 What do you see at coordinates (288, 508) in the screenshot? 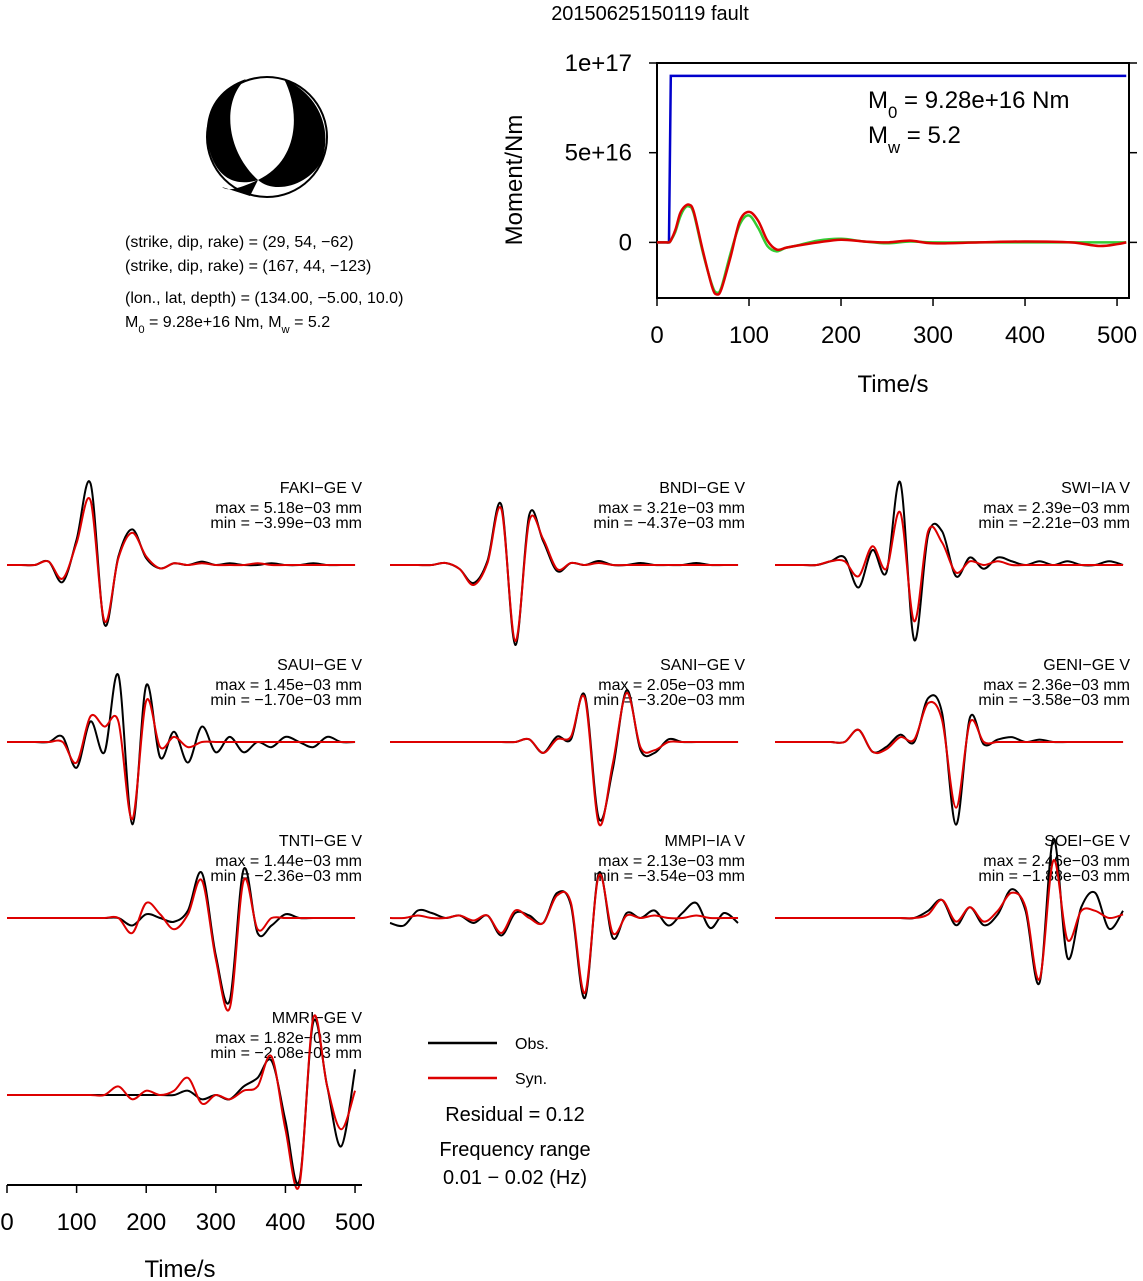
I see `max-label: max = 5.18e−03 mm` at bounding box center [288, 508].